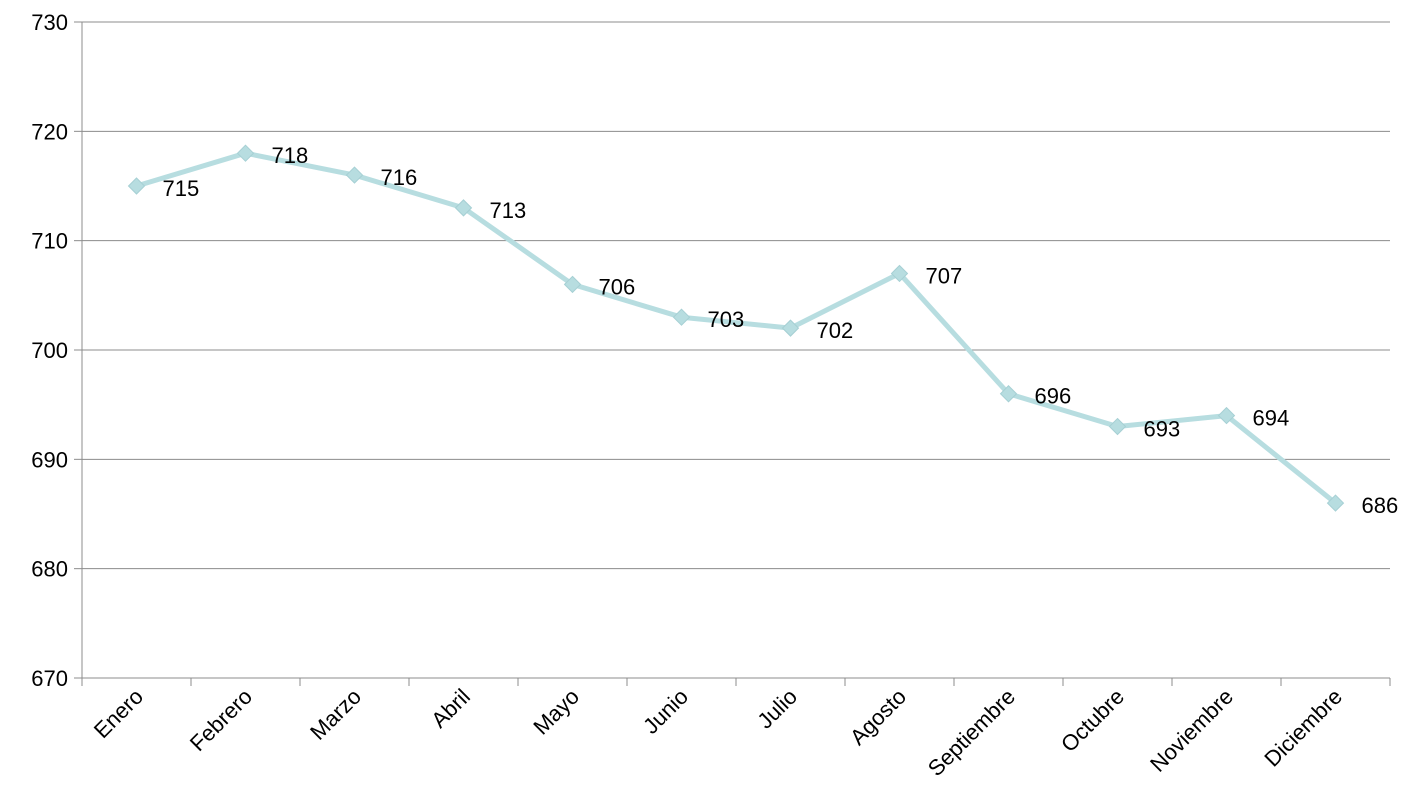 The image size is (1408, 804). Describe the element at coordinates (1380, 505) in the screenshot. I see `data-label: 686` at that location.